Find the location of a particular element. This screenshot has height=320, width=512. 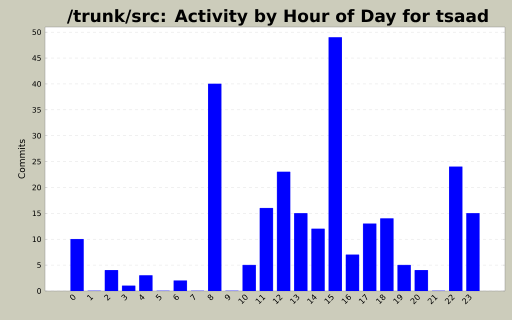

x-tick-label: 22 is located at coordinates (449, 299).